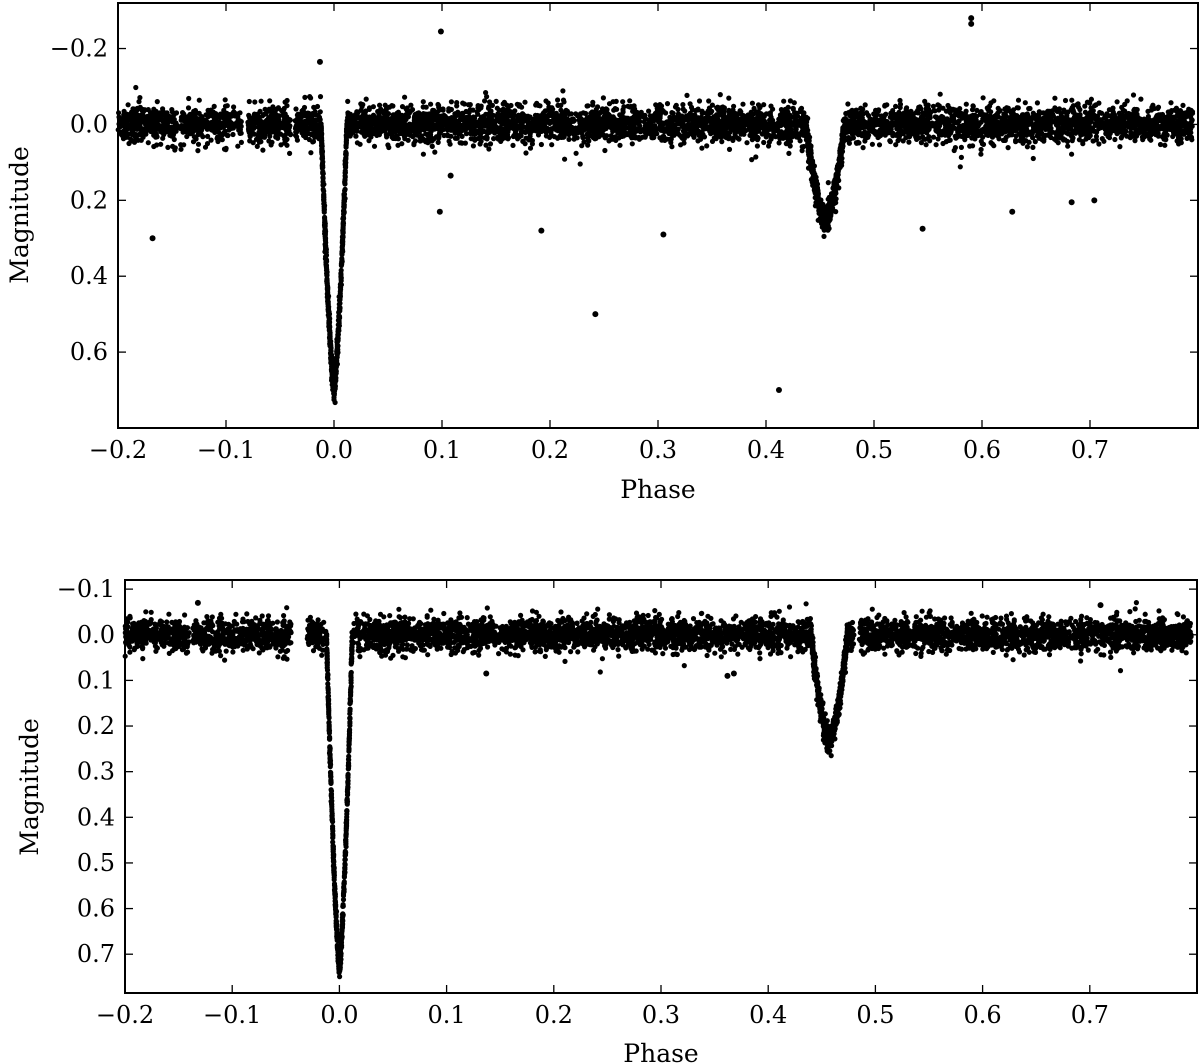 This screenshot has height=1064, width=1200. I want to click on y-tick-label: 0.1, so click(96, 680).